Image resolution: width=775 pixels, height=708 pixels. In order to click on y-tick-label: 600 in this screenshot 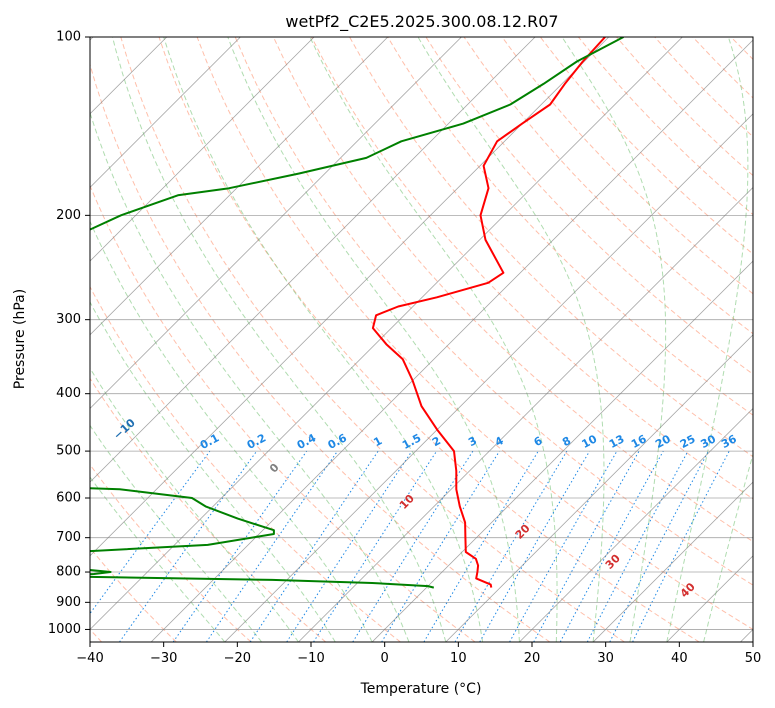, I will do `click(68, 498)`.